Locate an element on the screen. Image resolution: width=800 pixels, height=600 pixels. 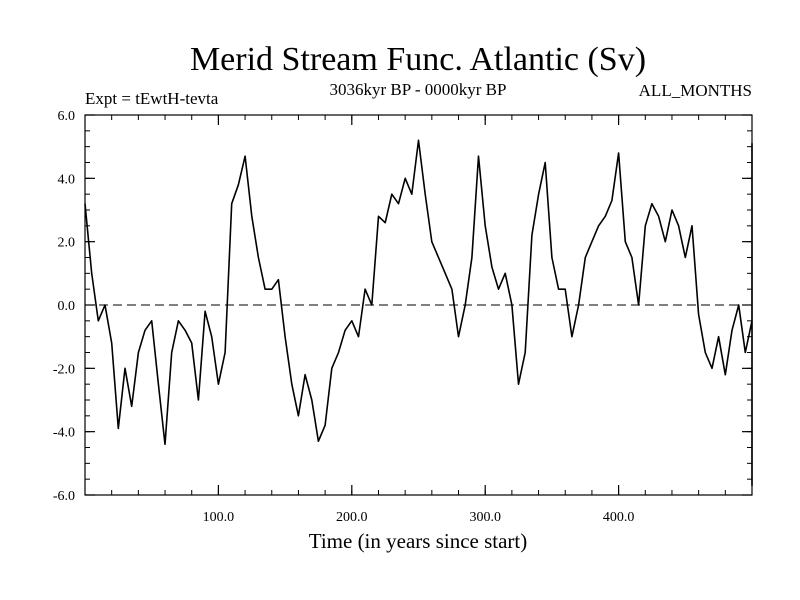
y-tick-label: -6.0 is located at coordinates (64, 496).